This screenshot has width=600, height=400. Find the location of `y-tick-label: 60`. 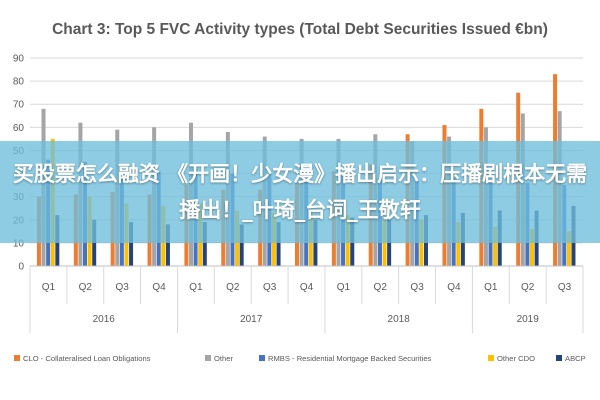

y-tick-label: 60 is located at coordinates (19, 128).